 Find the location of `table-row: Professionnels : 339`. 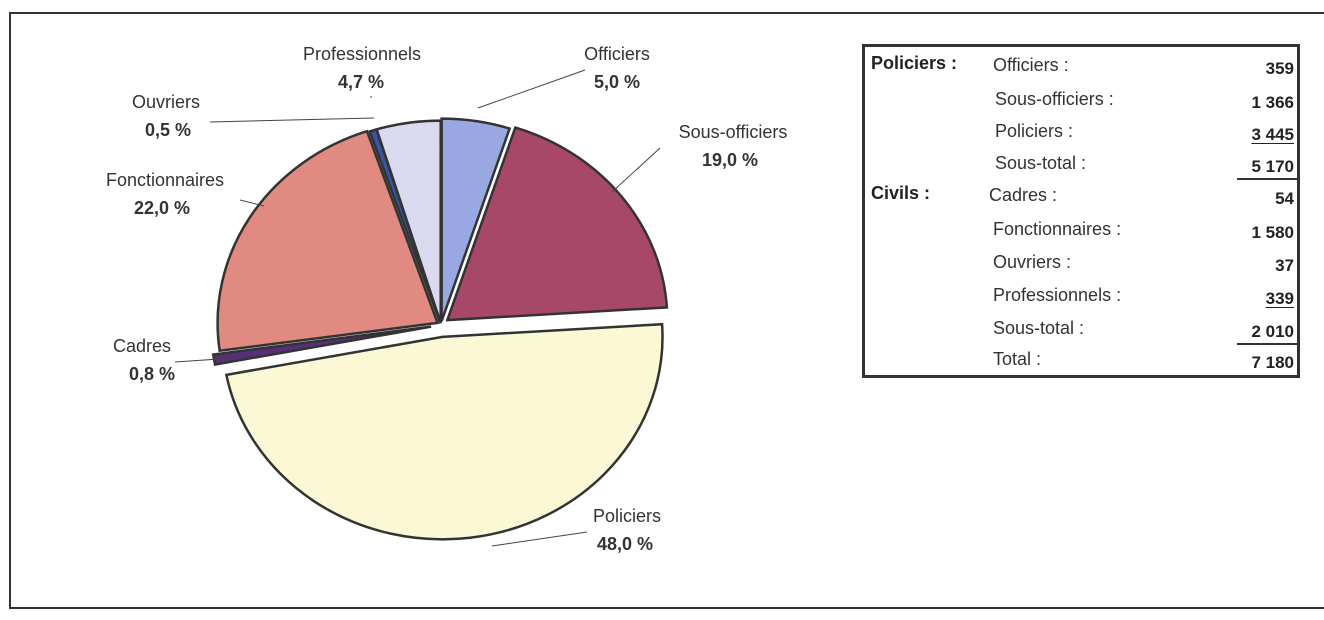

table-row: Professionnels : 339 is located at coordinates (1081, 299).